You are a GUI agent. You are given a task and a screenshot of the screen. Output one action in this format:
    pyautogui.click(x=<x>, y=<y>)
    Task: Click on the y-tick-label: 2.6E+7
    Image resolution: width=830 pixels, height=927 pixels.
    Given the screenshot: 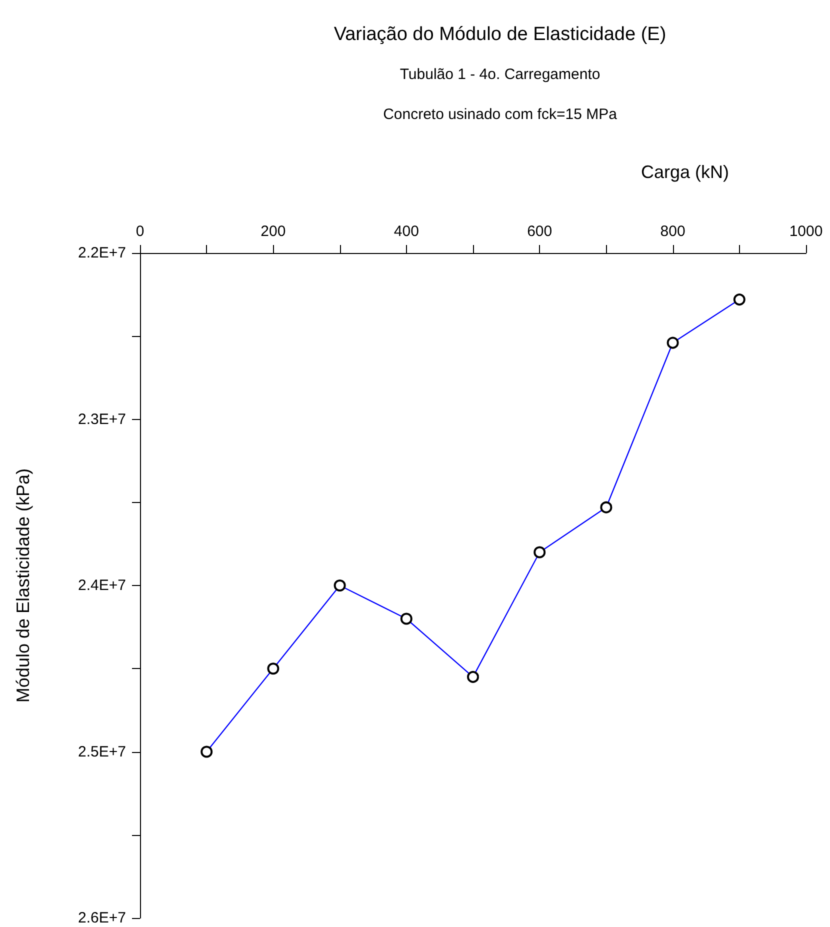 What is the action you would take?
    pyautogui.click(x=102, y=918)
    